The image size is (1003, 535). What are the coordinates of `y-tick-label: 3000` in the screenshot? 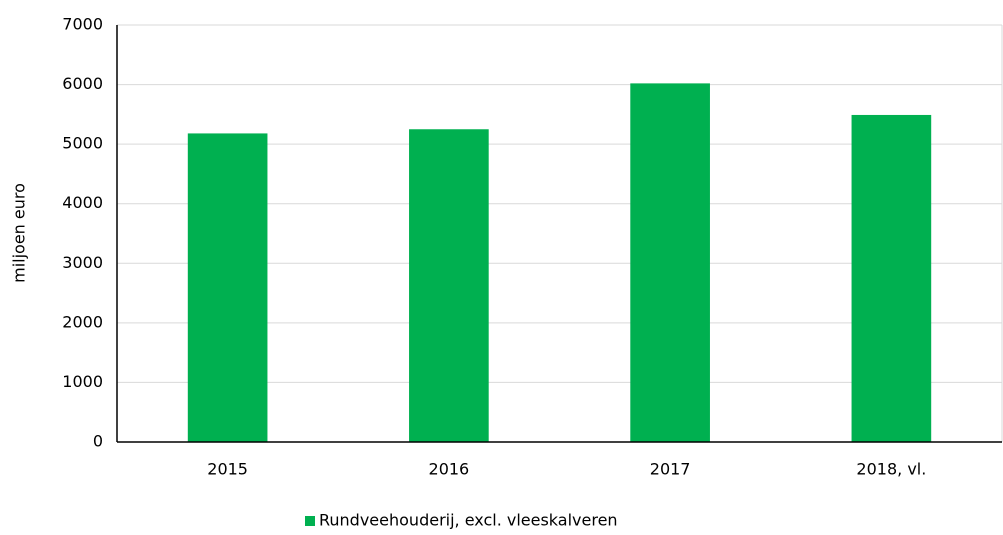 It's located at (82, 262).